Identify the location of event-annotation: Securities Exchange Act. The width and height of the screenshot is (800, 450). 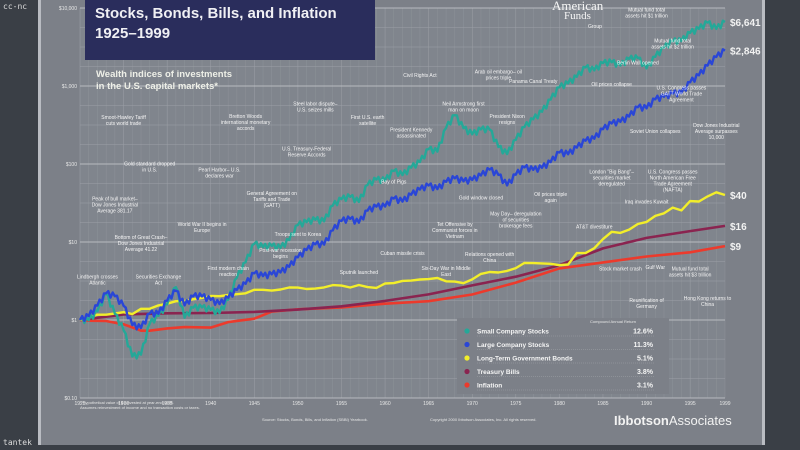
(159, 281).